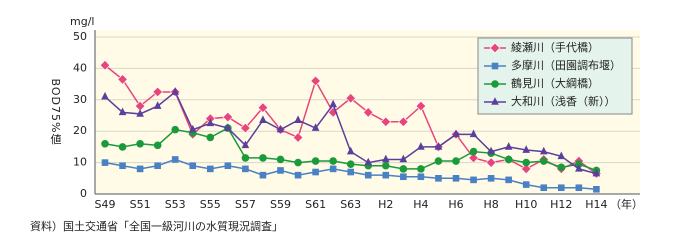 Image resolution: width=700 pixels, height=251 pixels. Describe the element at coordinates (455, 204) in the screenshot. I see `x-tick-label: H6` at that location.